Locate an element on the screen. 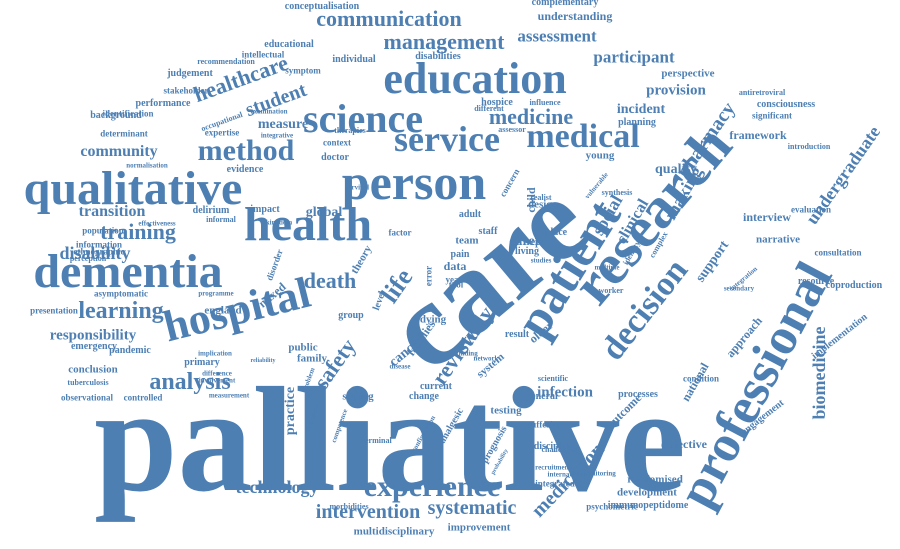 The image size is (900, 549). word-adult: adult is located at coordinates (470, 214).